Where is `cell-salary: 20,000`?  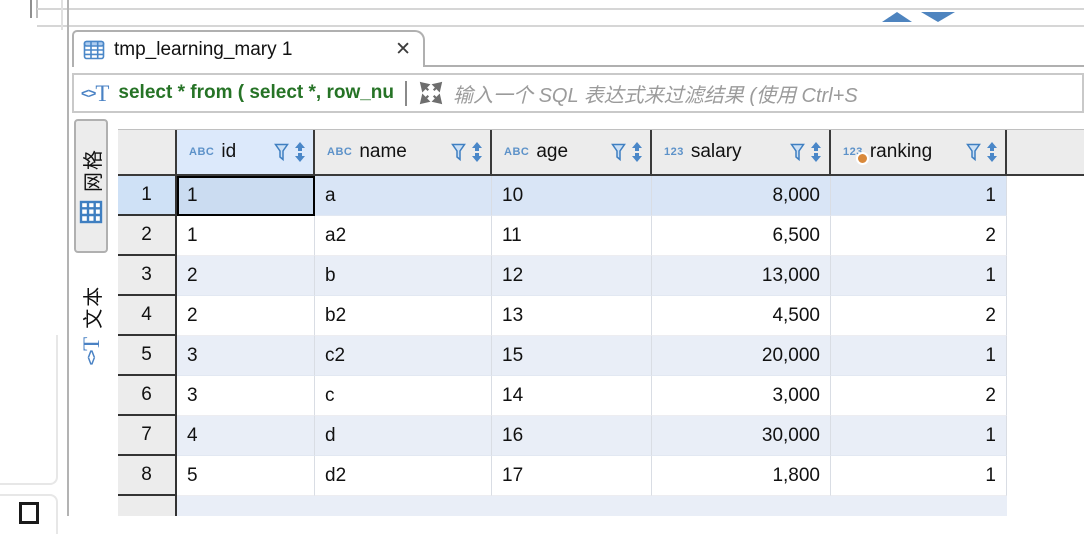
cell-salary: 20,000 is located at coordinates (741, 356).